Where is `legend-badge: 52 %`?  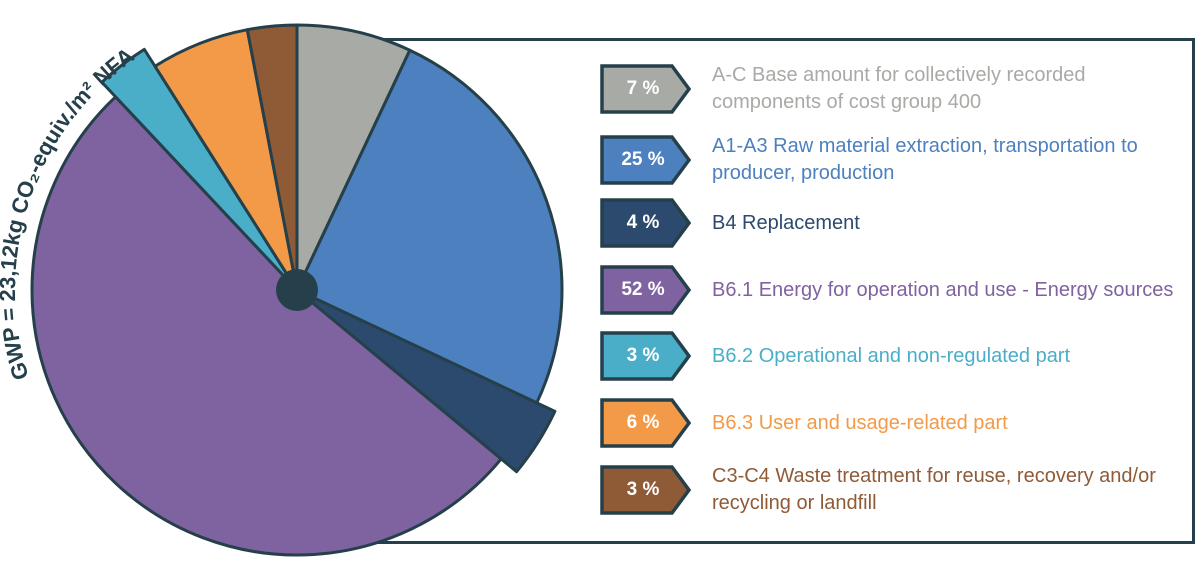
legend-badge: 52 % is located at coordinates (646, 290).